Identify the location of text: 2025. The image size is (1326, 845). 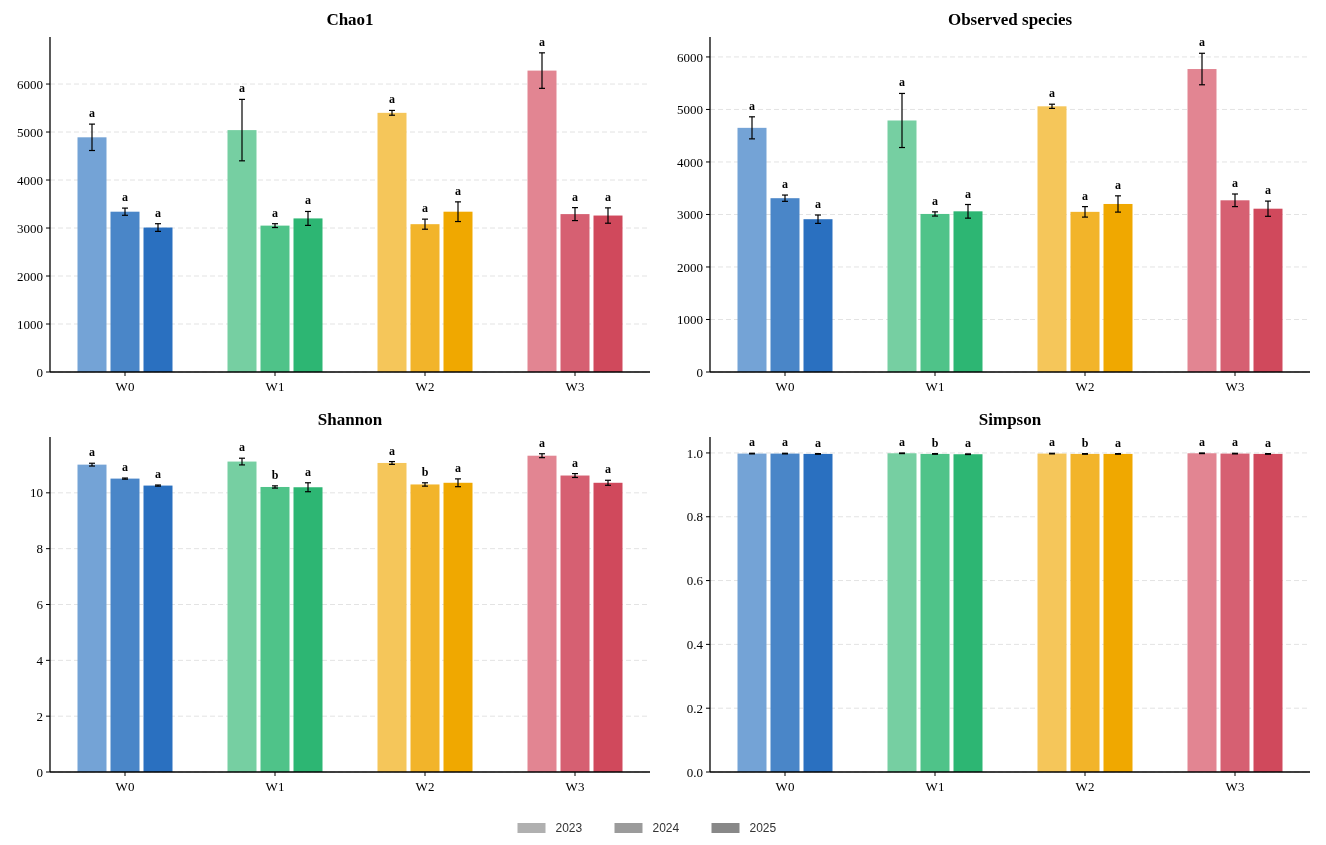
(763, 828).